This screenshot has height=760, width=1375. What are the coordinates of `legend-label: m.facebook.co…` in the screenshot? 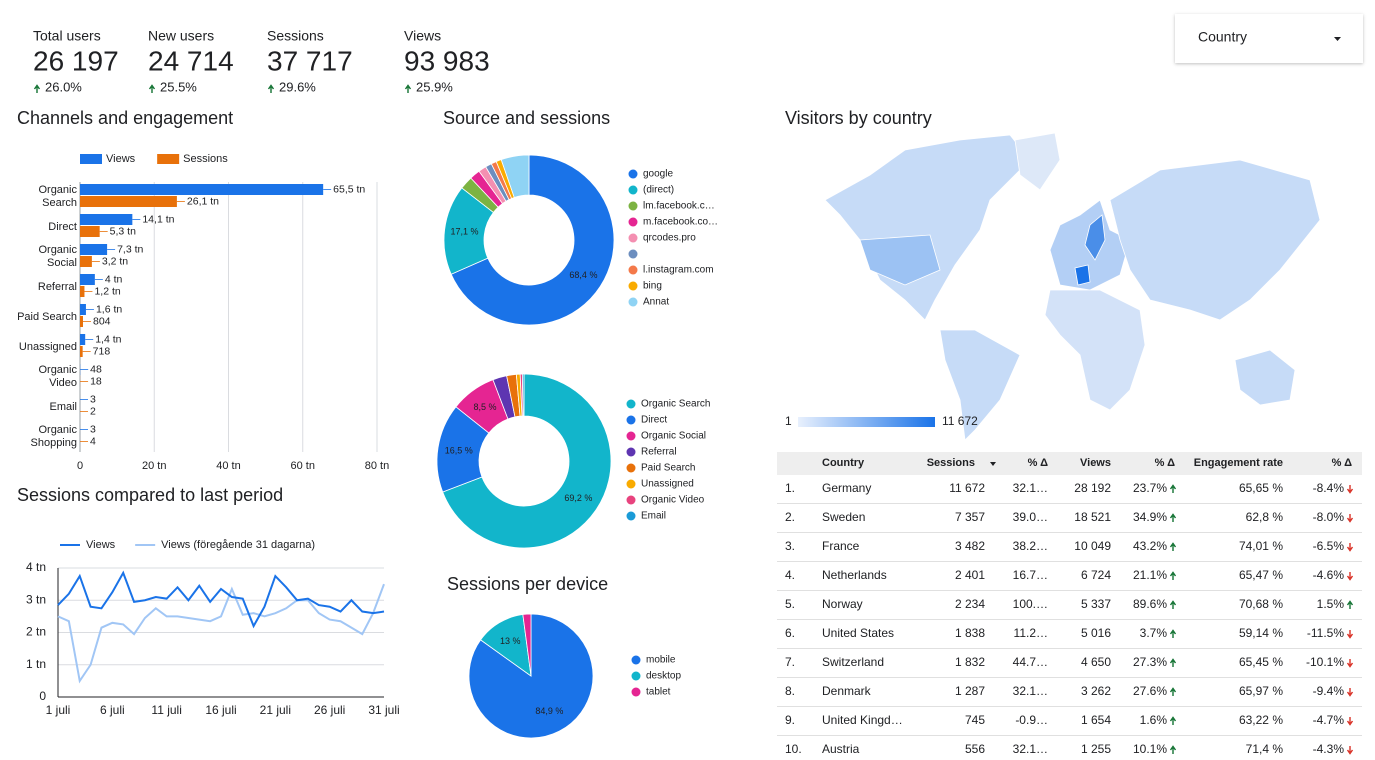 It's located at (680, 222).